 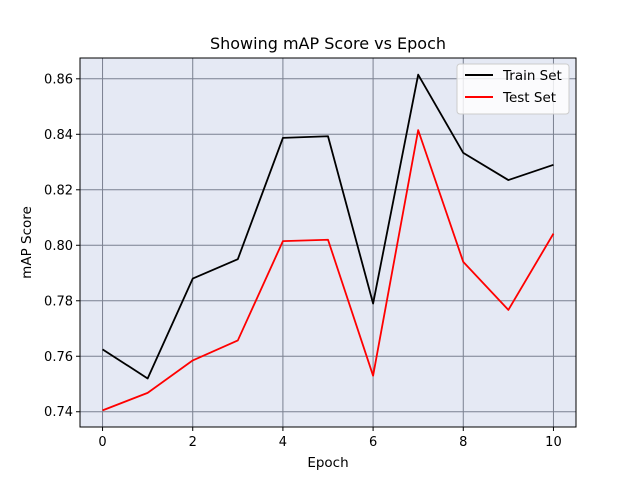 What do you see at coordinates (373, 442) in the screenshot?
I see `x-tick-label: 6` at bounding box center [373, 442].